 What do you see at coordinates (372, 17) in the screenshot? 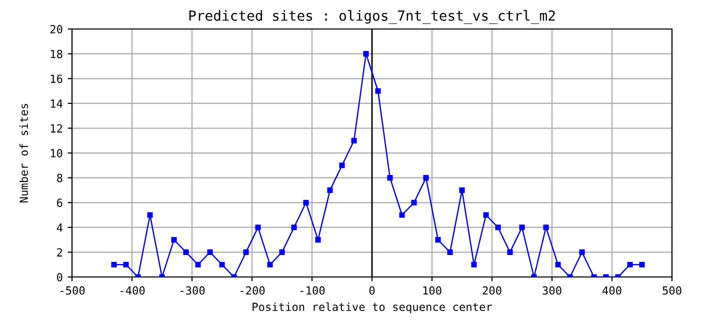
I see `chart-title: Predicted sites : oligos_7nt_test_vs_ctrl_m2` at bounding box center [372, 17].